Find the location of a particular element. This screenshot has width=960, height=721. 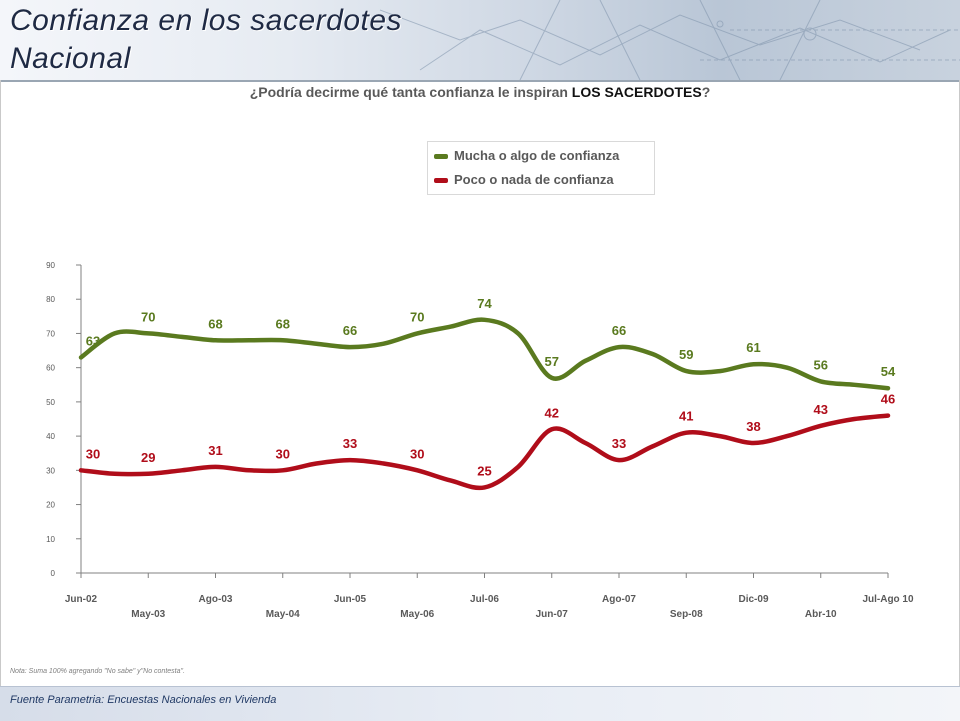

data-label-mucha: 61 is located at coordinates (753, 347).